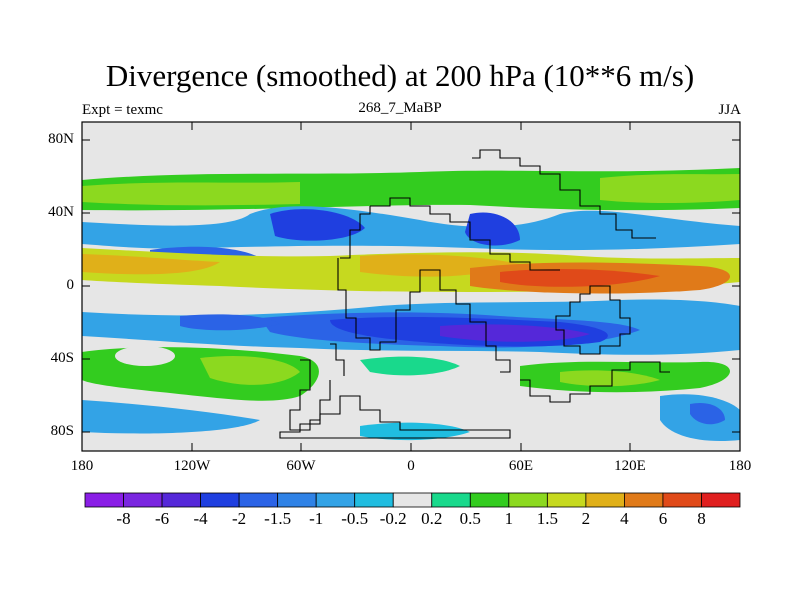  I want to click on colorbar-tick-label: -6, so click(162, 518).